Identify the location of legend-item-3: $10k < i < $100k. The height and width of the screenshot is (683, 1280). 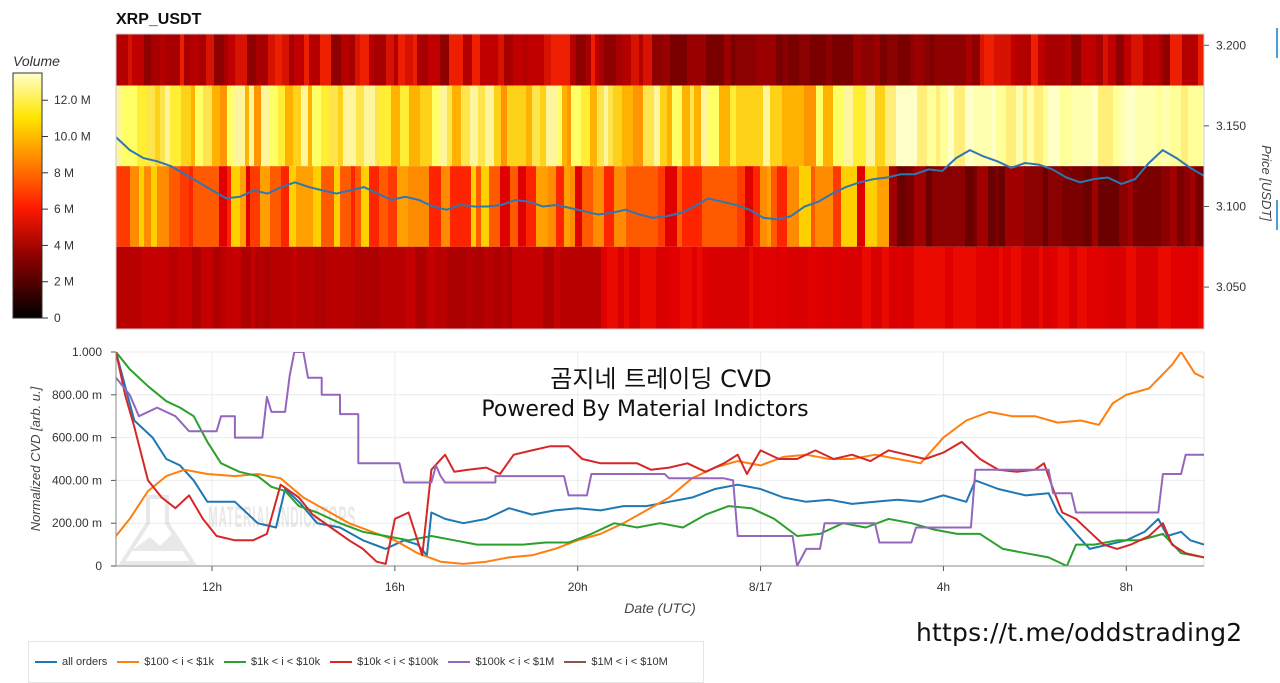
(384, 662).